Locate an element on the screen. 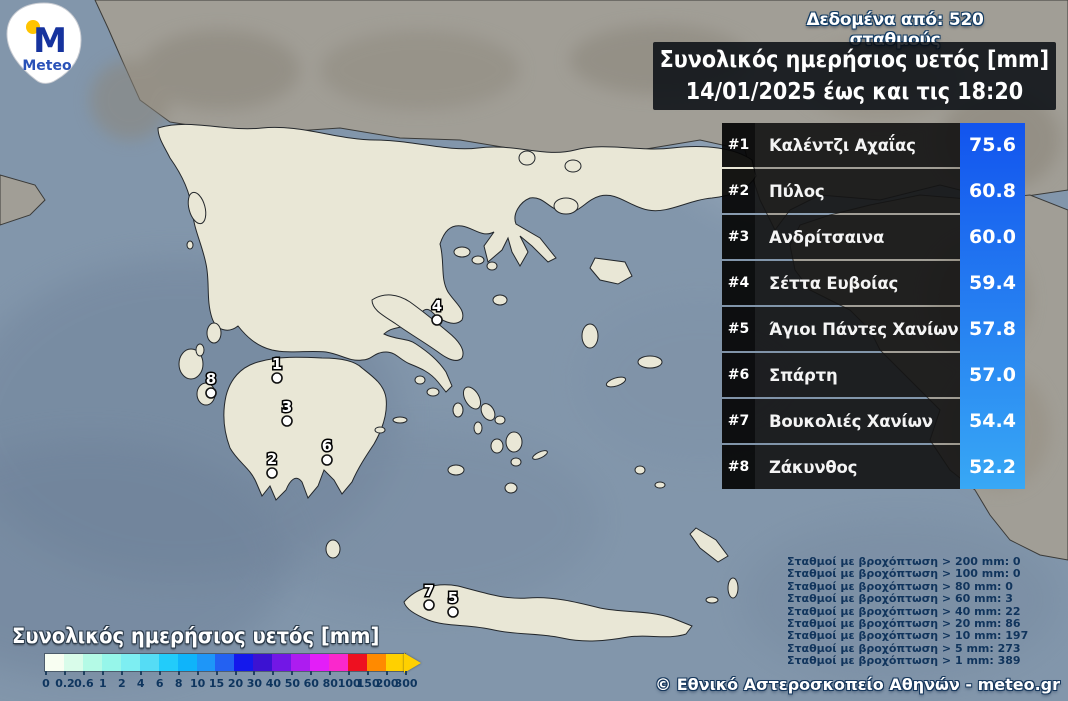 This screenshot has height=701, width=1068. legend-tick-label: 0 is located at coordinates (46, 683).